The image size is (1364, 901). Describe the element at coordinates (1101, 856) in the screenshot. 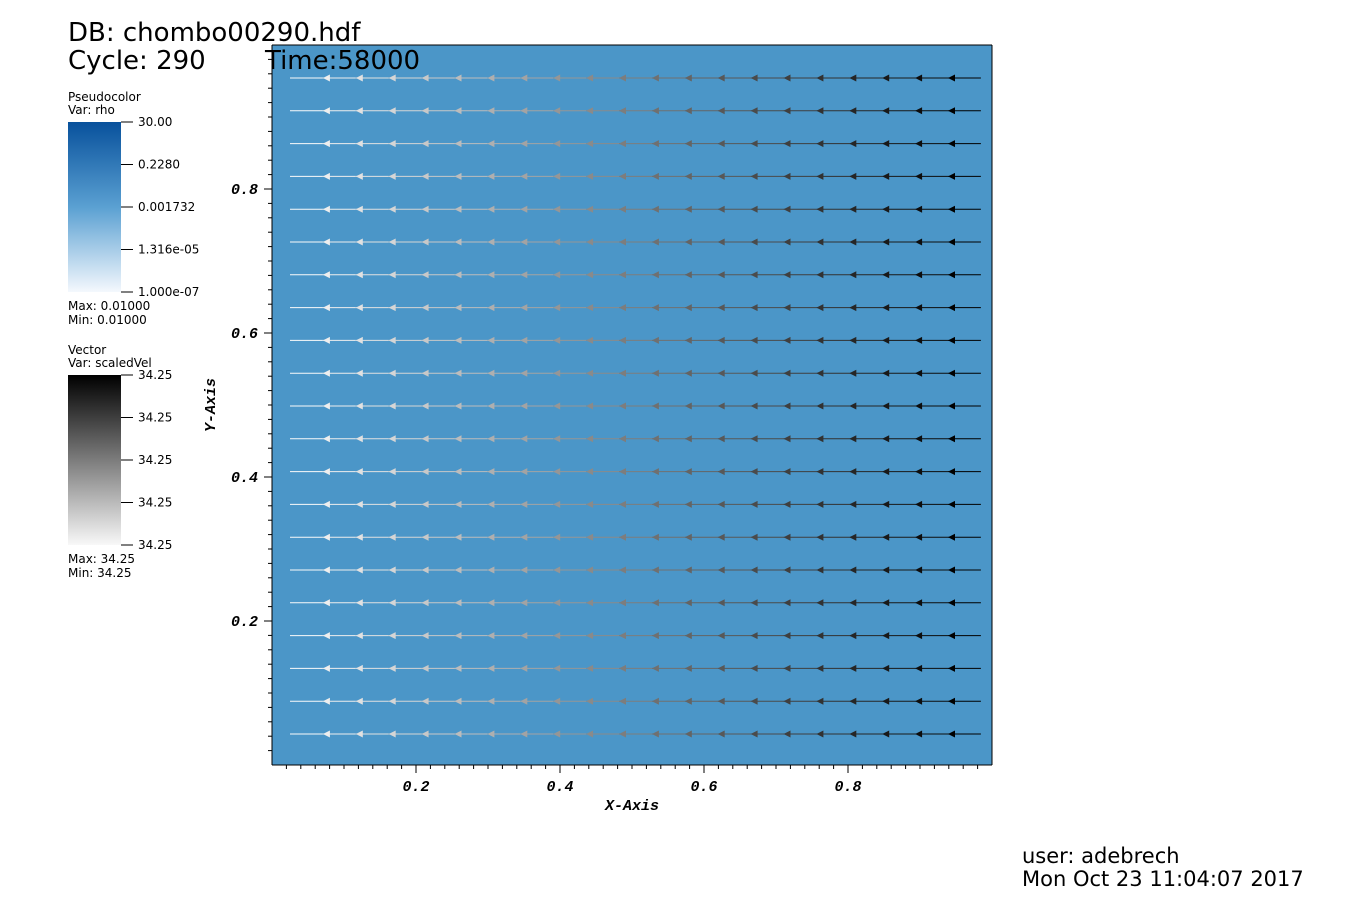

I see `user-label: user: adebrech` at that location.